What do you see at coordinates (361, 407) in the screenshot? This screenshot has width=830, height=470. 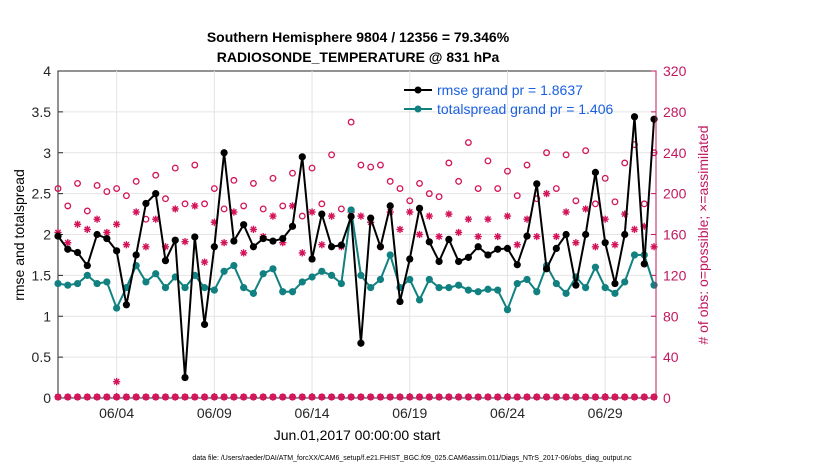 I see `x-axis-ticks: 06/04 06/09 06/14 06/19 06/24 06/29` at bounding box center [361, 407].